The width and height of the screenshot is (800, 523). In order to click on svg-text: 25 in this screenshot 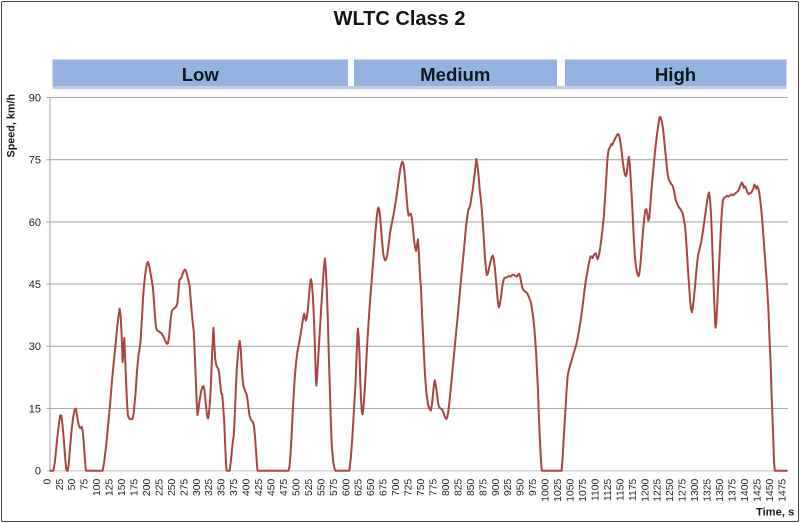, I will do `click(60, 485)`.